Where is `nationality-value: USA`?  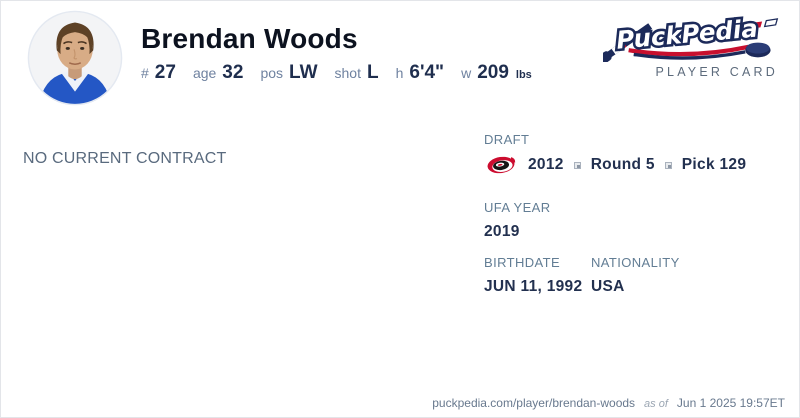 nationality-value: USA is located at coordinates (608, 286).